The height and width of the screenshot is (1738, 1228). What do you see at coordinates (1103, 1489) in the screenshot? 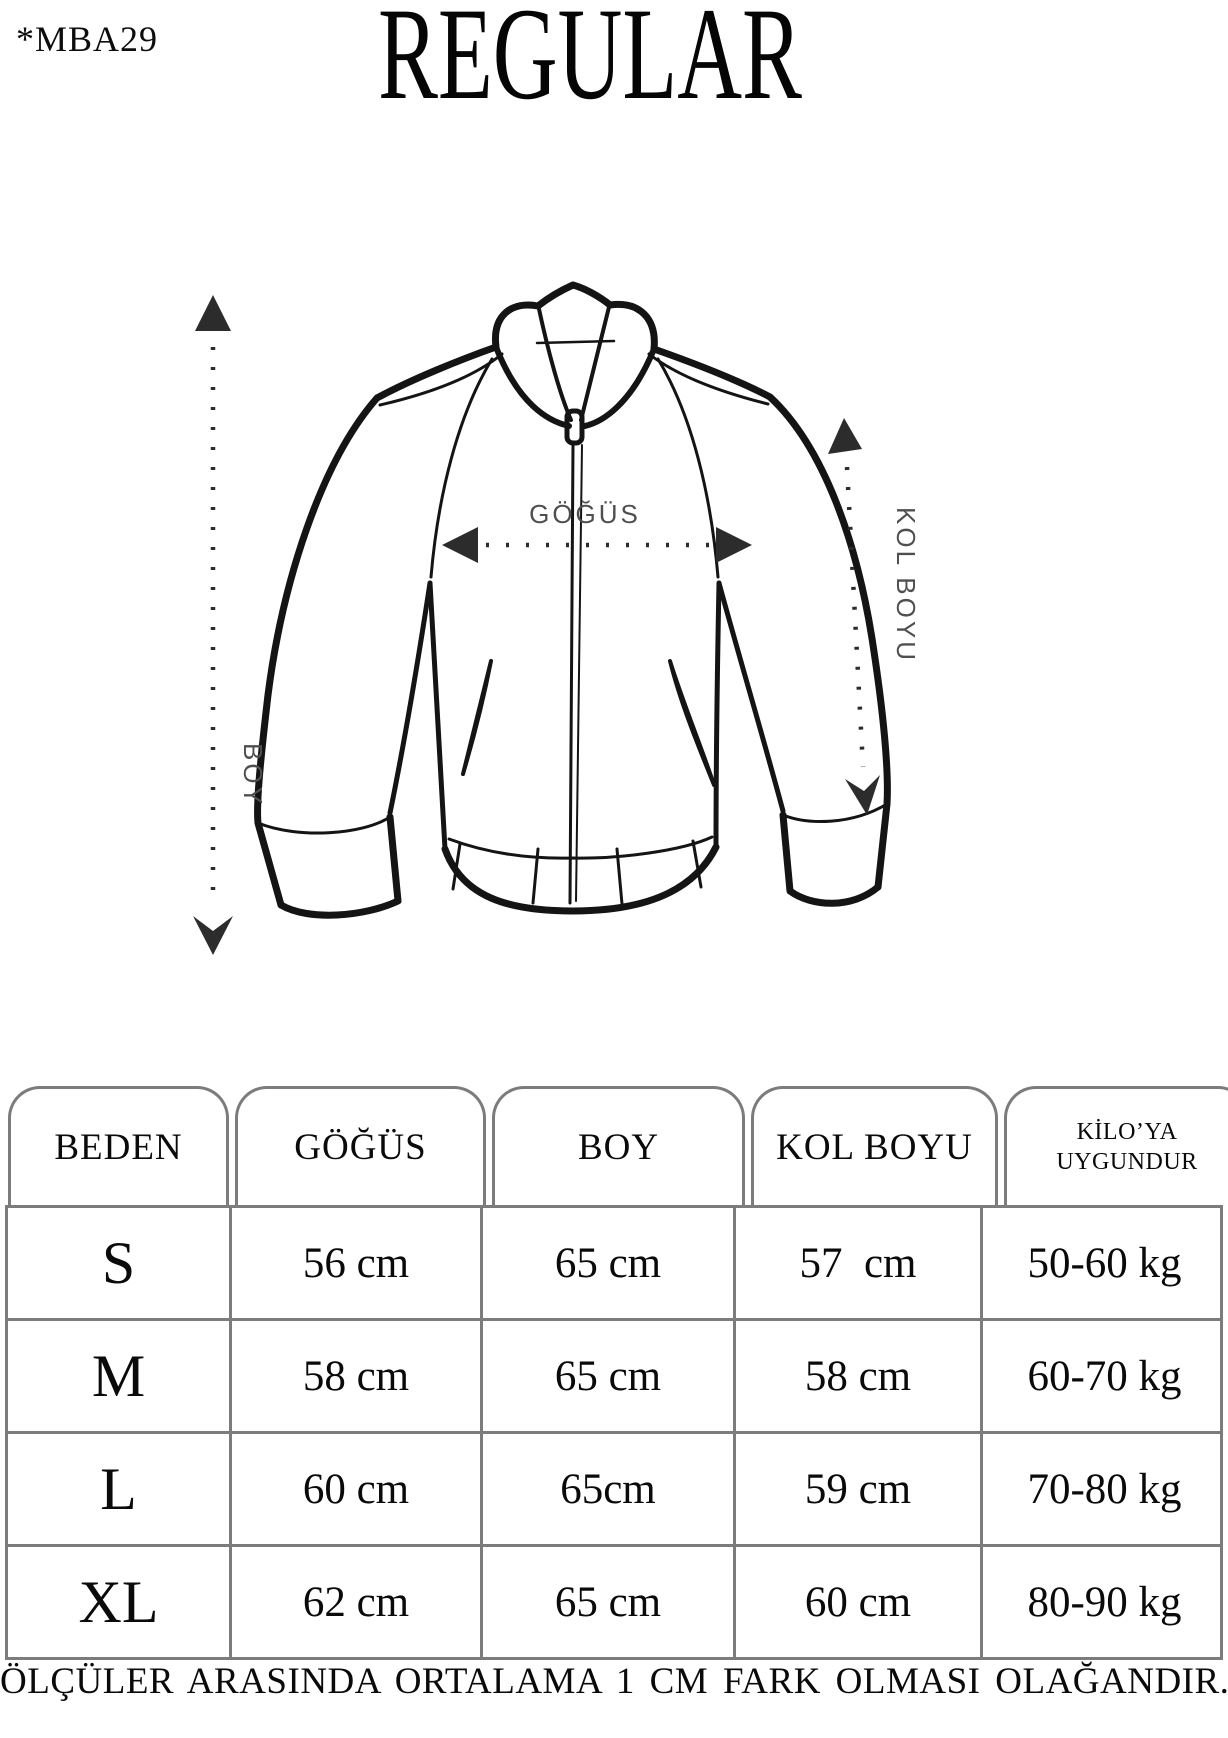
I see `weight-cell: 70-80 kg` at bounding box center [1103, 1489].